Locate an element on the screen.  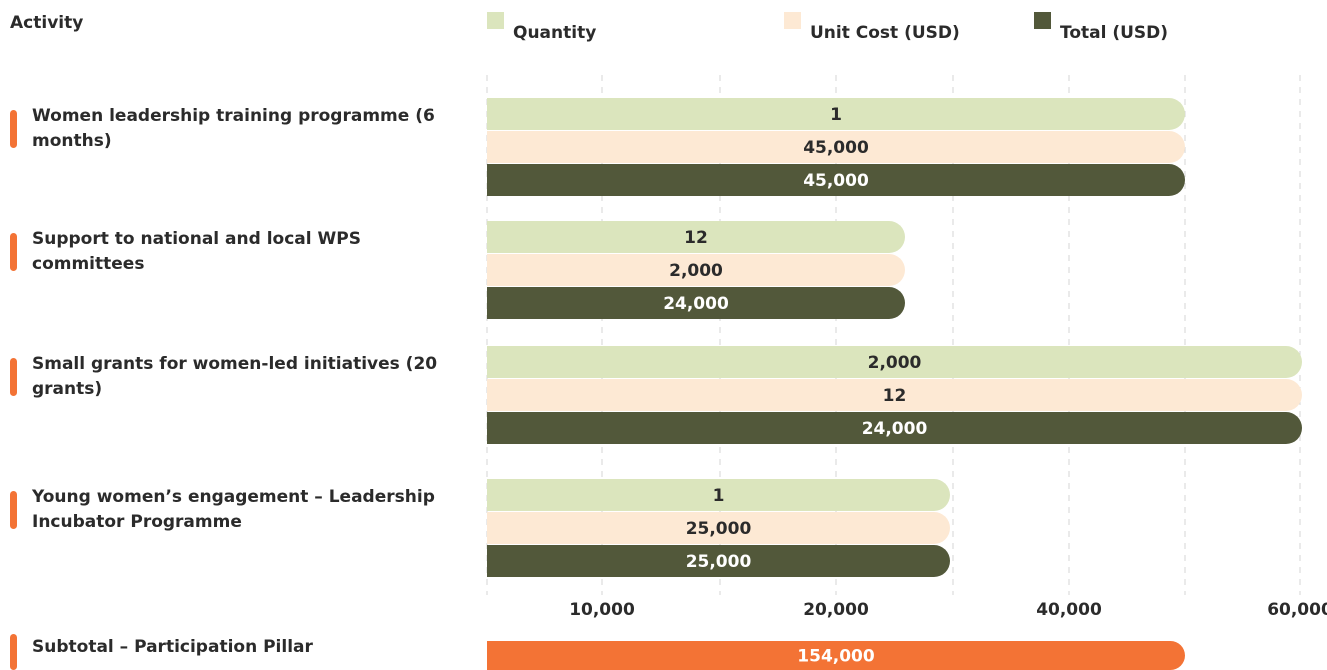
bar-unit-cost-label: 2,000 is located at coordinates (696, 271).